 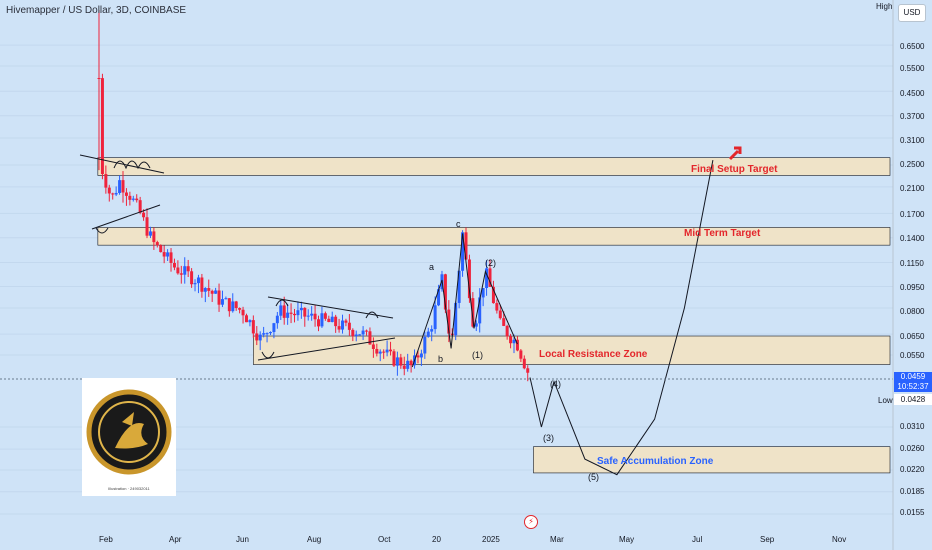 What do you see at coordinates (627, 539) in the screenshot?
I see `time-tick-label: May` at bounding box center [627, 539].